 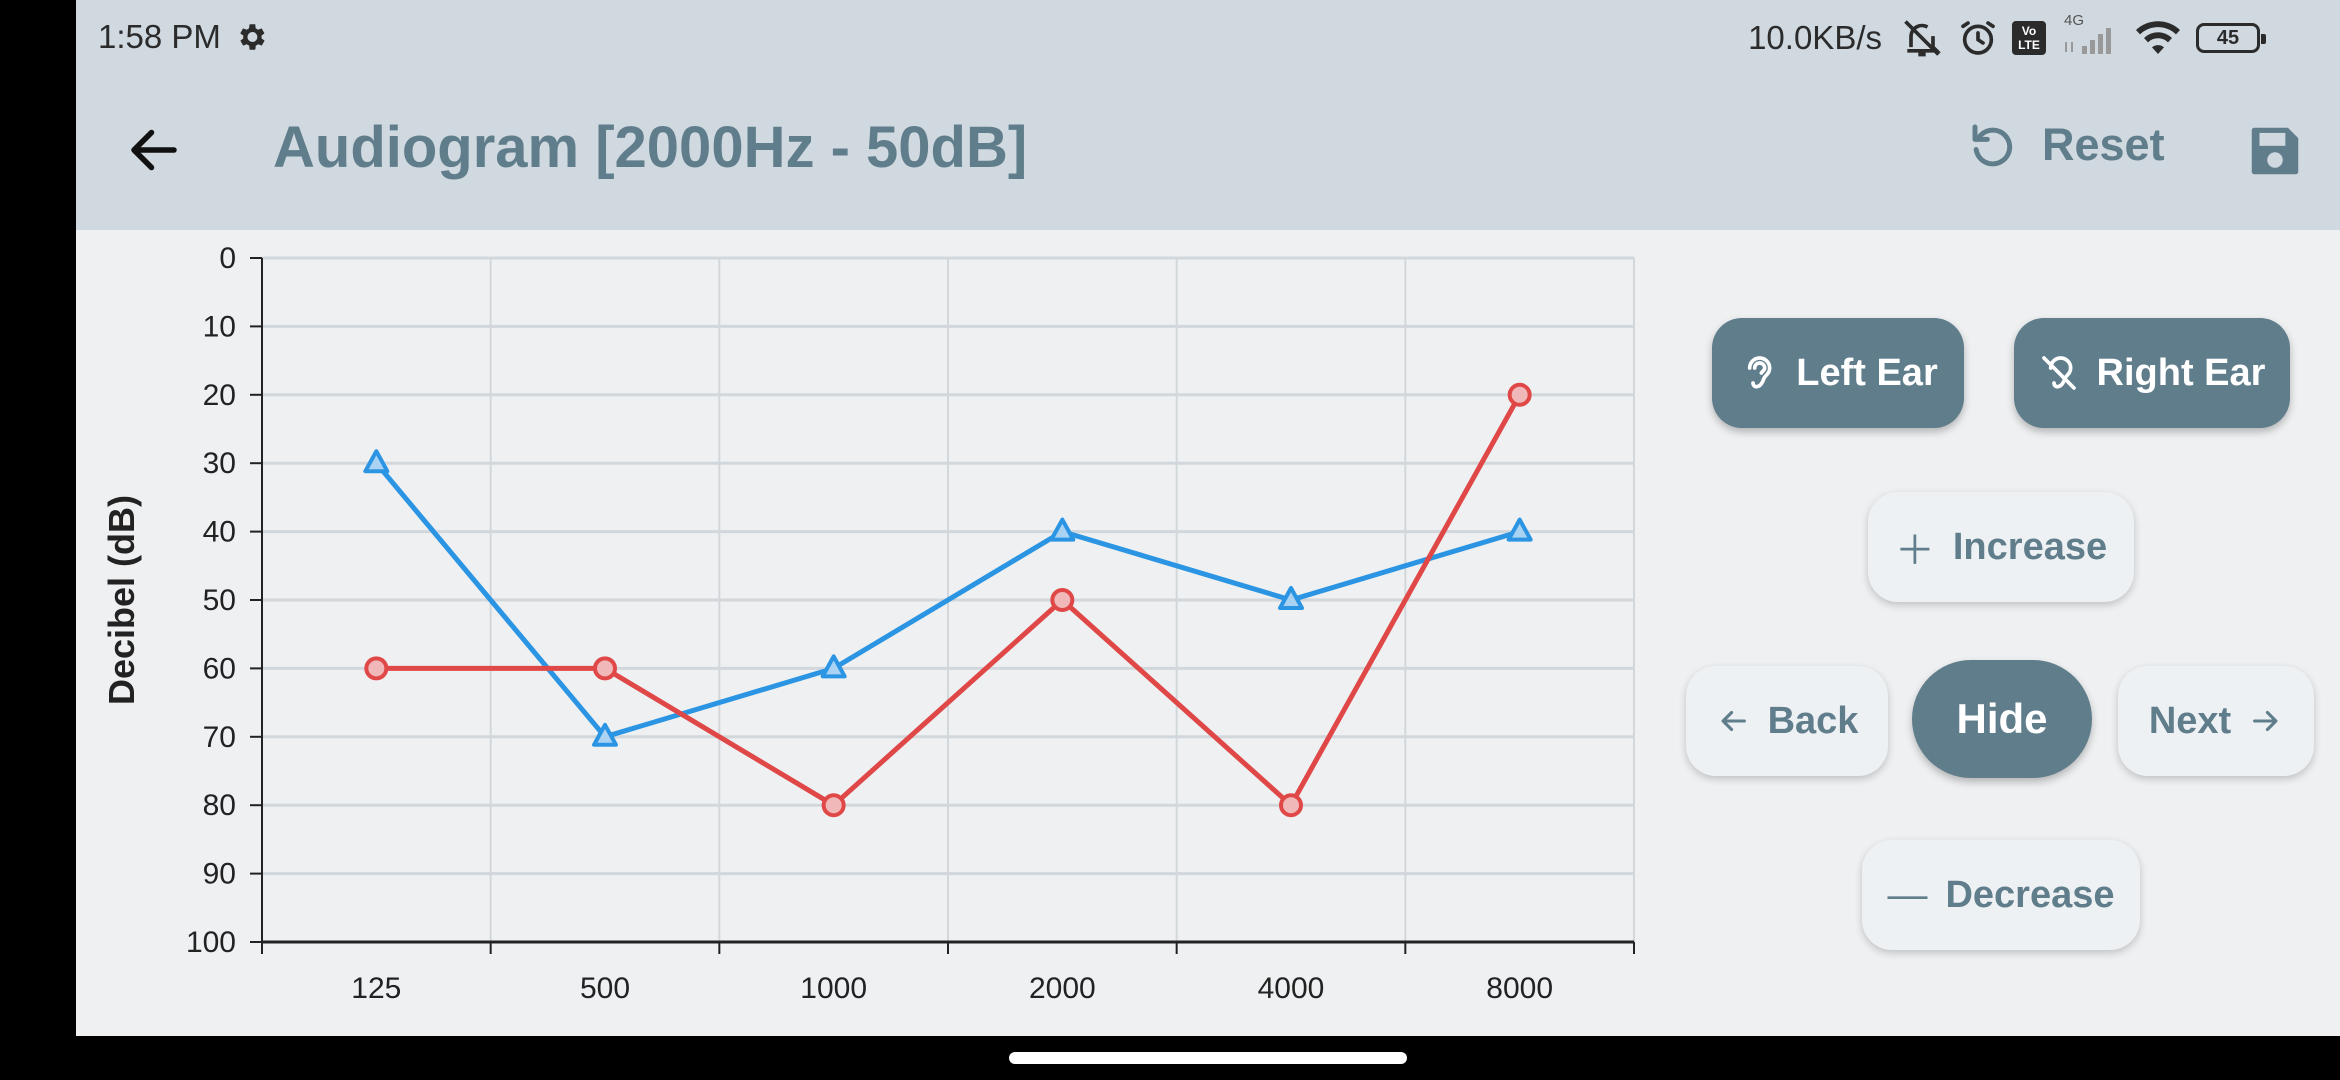 I want to click on alarm-icon, so click(x=1978, y=38).